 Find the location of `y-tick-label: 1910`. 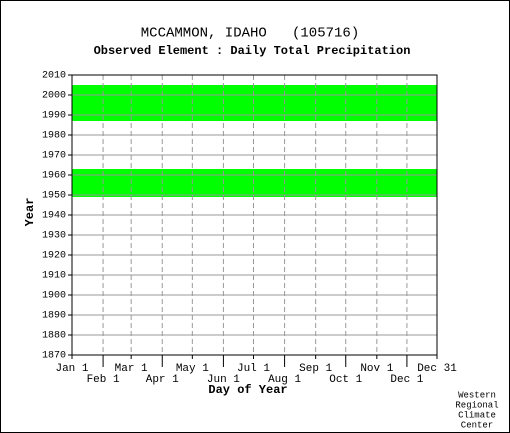

y-tick-label: 1910 is located at coordinates (54, 276).